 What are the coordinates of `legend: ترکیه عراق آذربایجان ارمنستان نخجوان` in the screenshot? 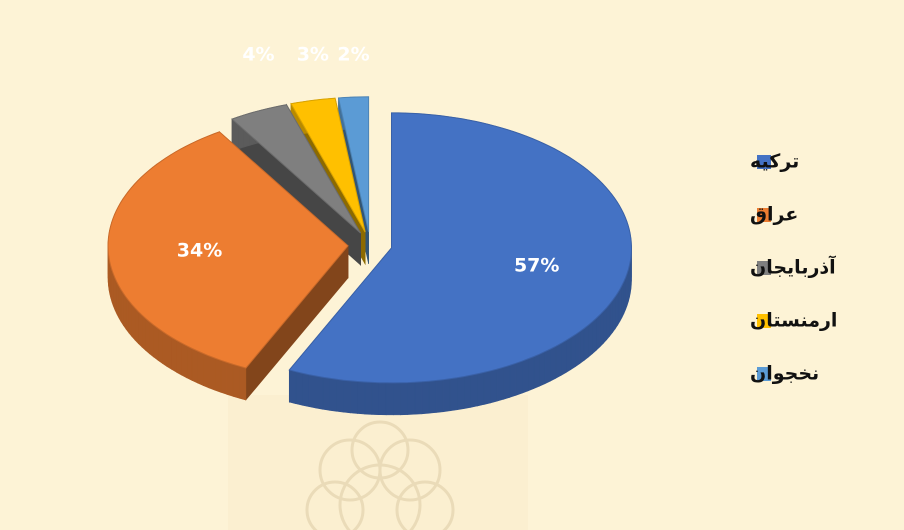 It's located at (793, 268).